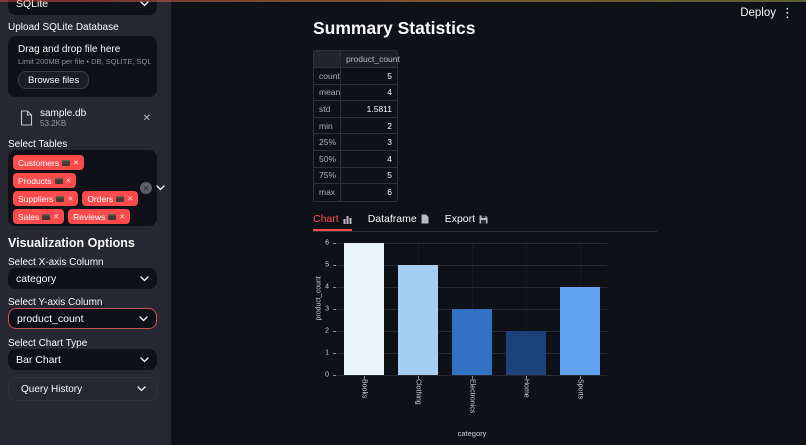  What do you see at coordinates (369, 192) in the screenshot?
I see `table-value-cell: 6` at bounding box center [369, 192].